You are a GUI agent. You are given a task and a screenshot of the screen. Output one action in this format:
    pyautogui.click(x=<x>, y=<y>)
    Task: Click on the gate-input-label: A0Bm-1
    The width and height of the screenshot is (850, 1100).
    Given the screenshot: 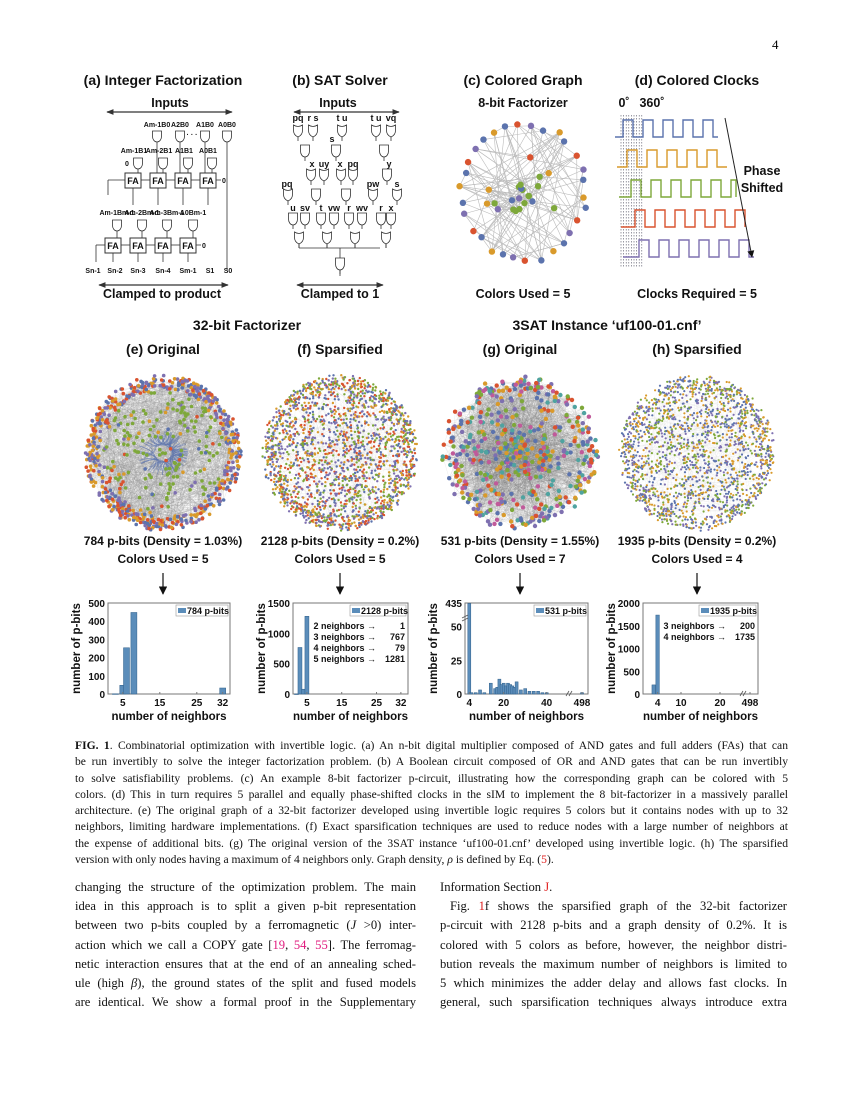 What is the action you would take?
    pyautogui.click(x=193, y=213)
    